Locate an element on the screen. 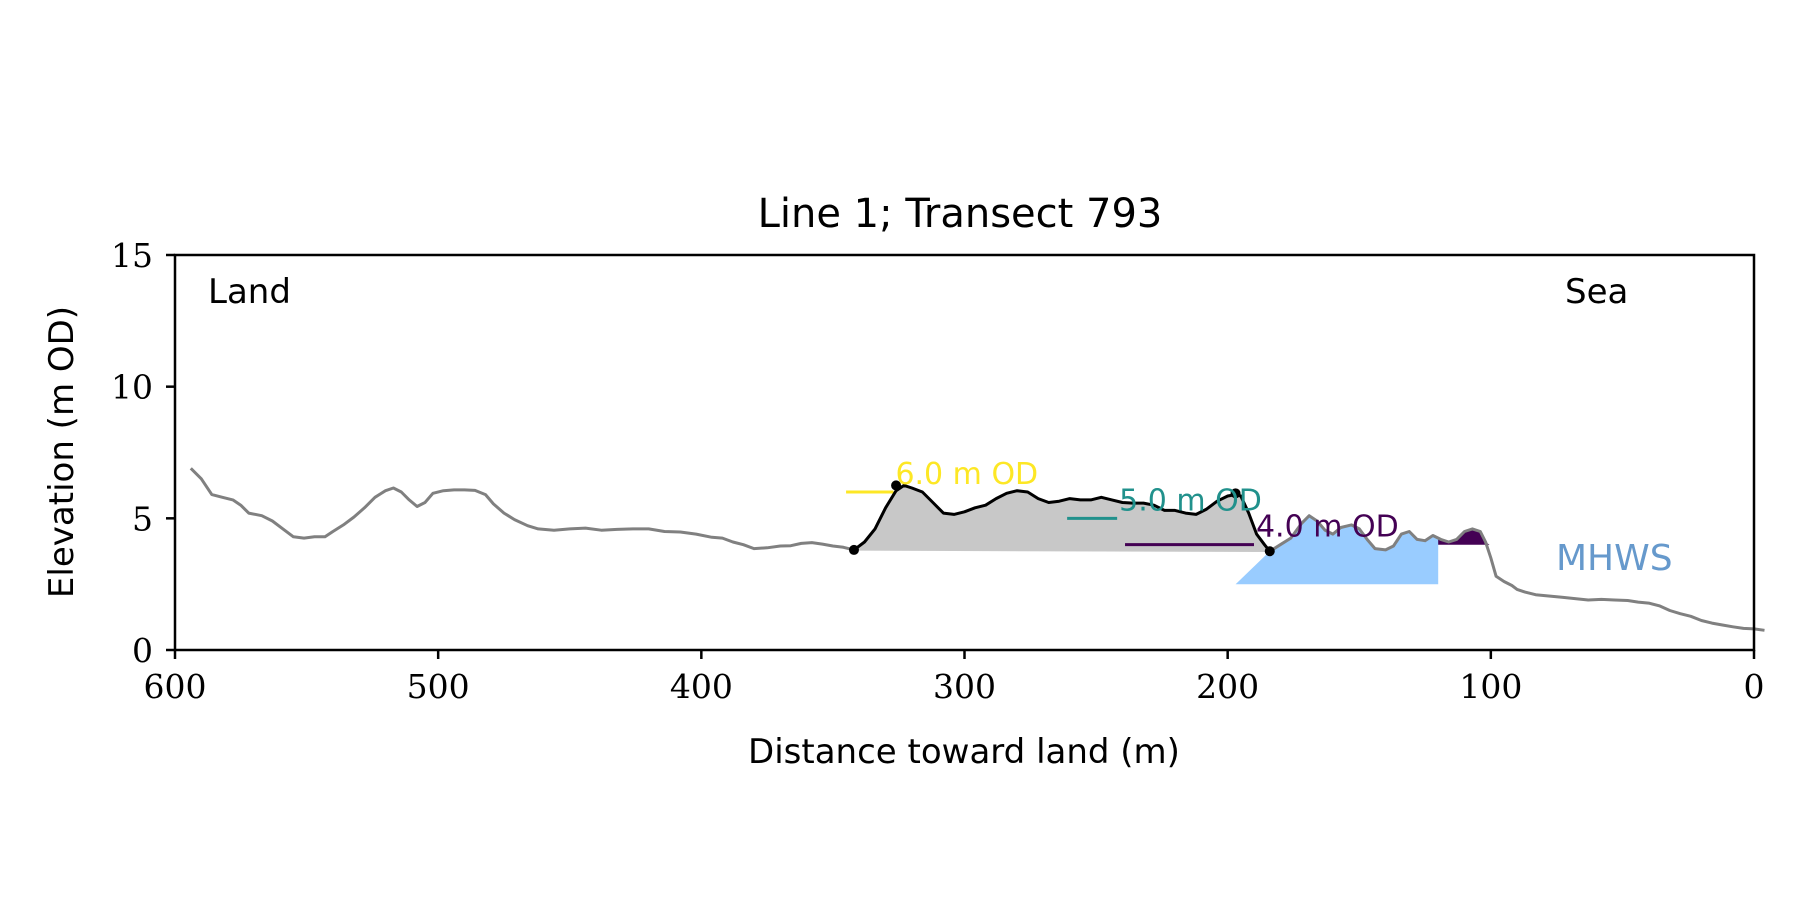 The height and width of the screenshot is (900, 1800). y-tick-label-5: 5 is located at coordinates (142, 518).